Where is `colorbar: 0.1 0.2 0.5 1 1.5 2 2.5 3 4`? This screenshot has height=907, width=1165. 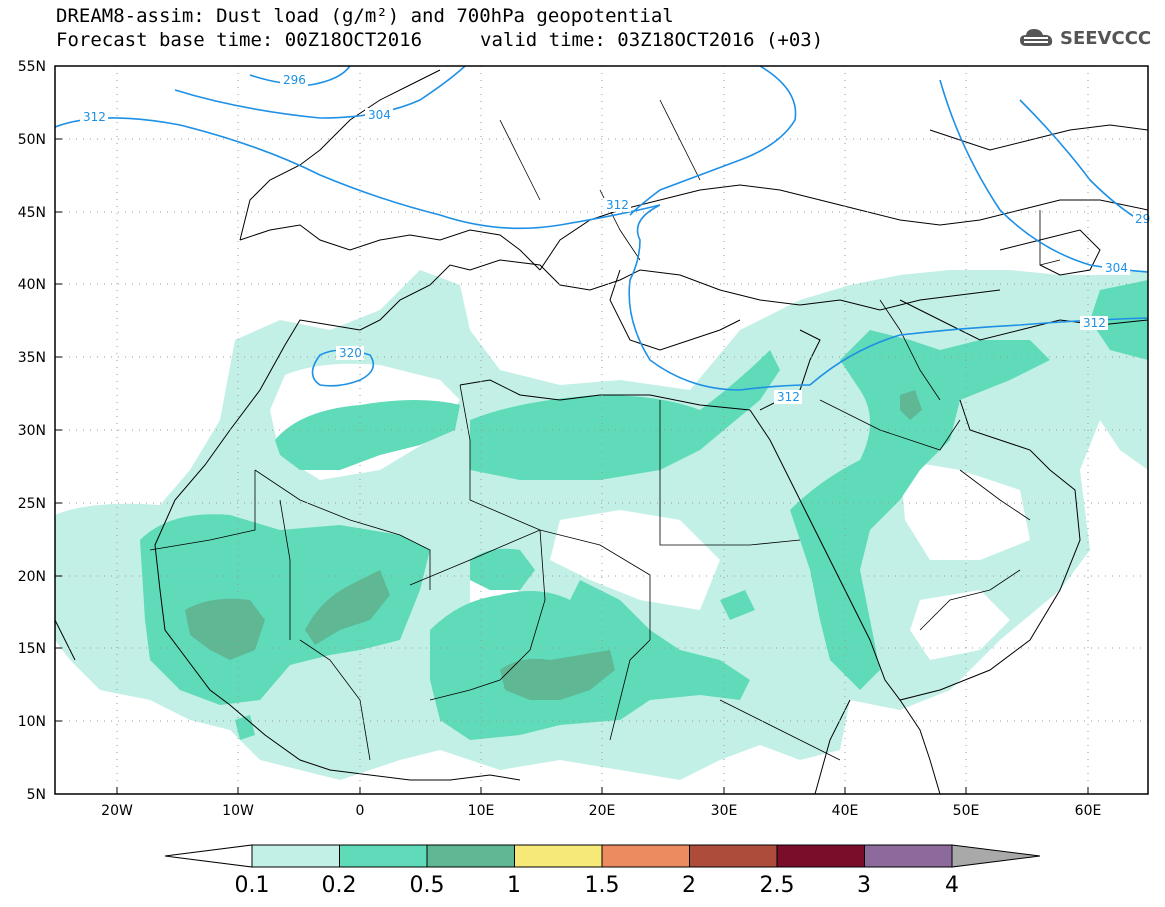 colorbar: 0.1 0.2 0.5 1 1.5 2 2.5 3 4 is located at coordinates (602, 871).